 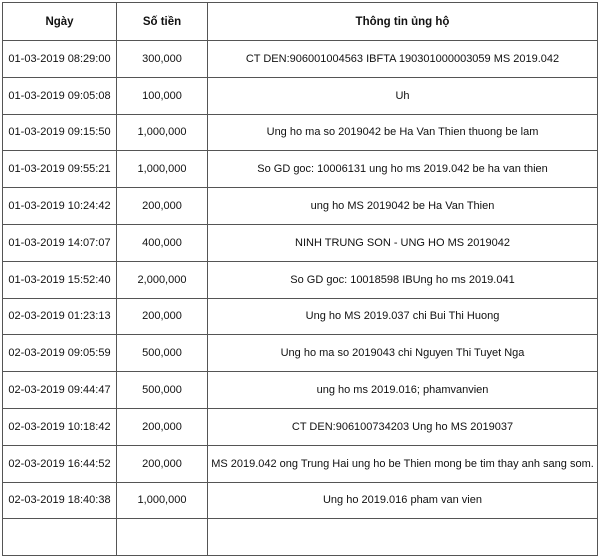 What do you see at coordinates (402, 279) in the screenshot?
I see `cell-info: So GD goc: 10018598 IBUng ho ms 2019.041` at bounding box center [402, 279].